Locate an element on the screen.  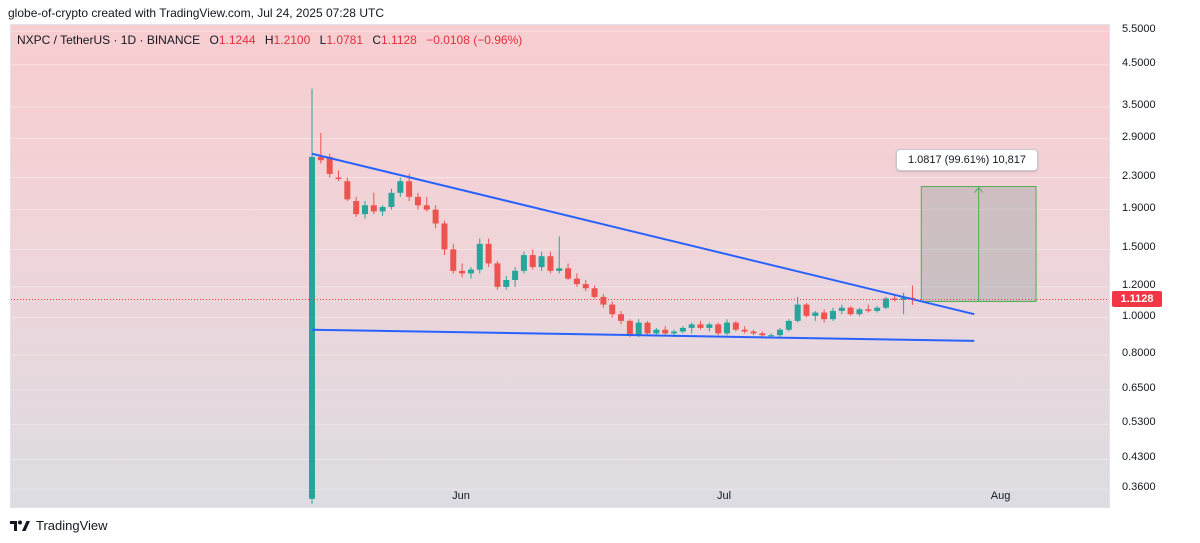
open-label: O is located at coordinates (214, 40).